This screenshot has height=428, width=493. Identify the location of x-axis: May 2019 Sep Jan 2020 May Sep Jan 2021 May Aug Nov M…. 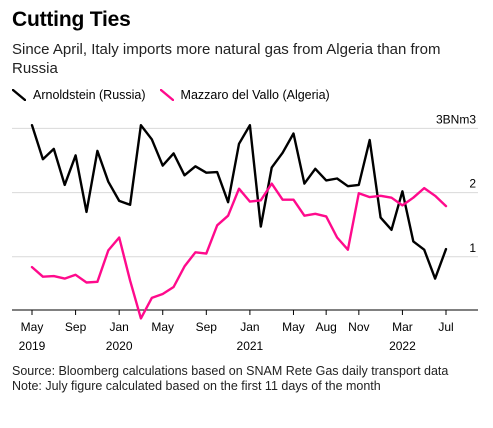
(245, 331).